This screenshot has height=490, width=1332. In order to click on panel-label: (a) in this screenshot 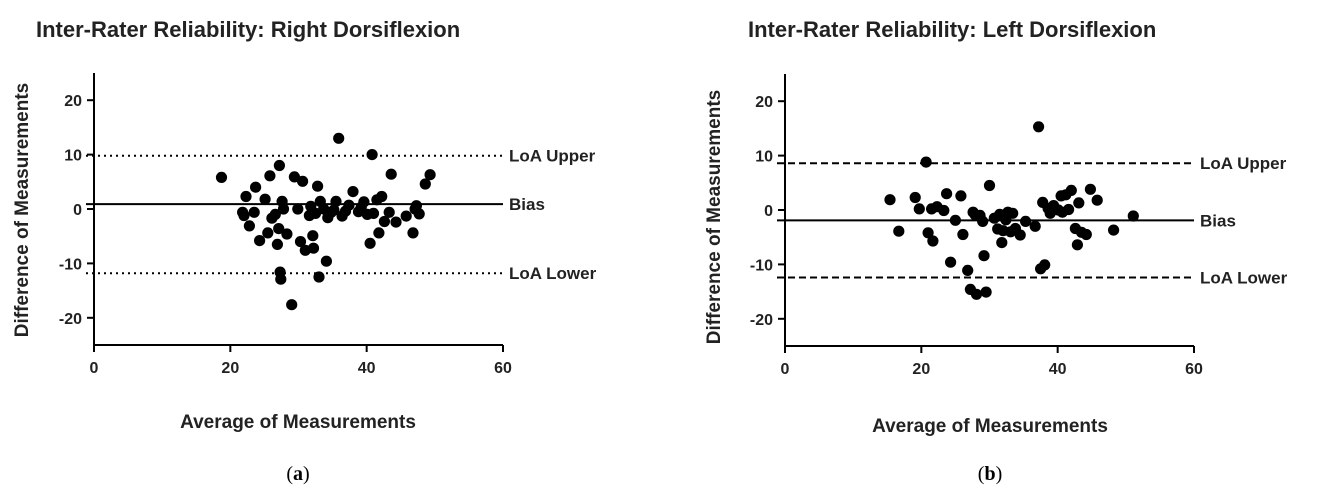, I will do `click(297, 474)`.